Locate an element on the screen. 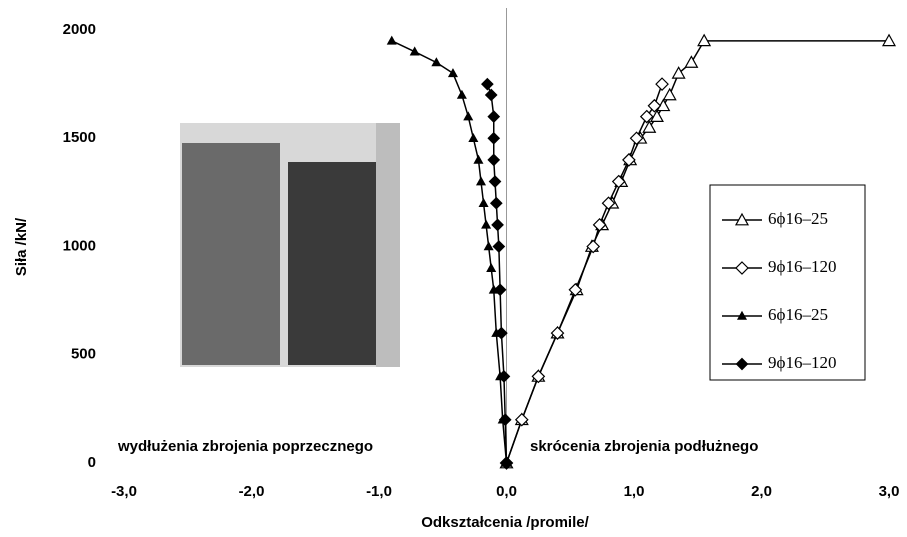 This screenshot has height=537, width=907. annotation: skrócenia zbrojenia podłużnego is located at coordinates (644, 446).